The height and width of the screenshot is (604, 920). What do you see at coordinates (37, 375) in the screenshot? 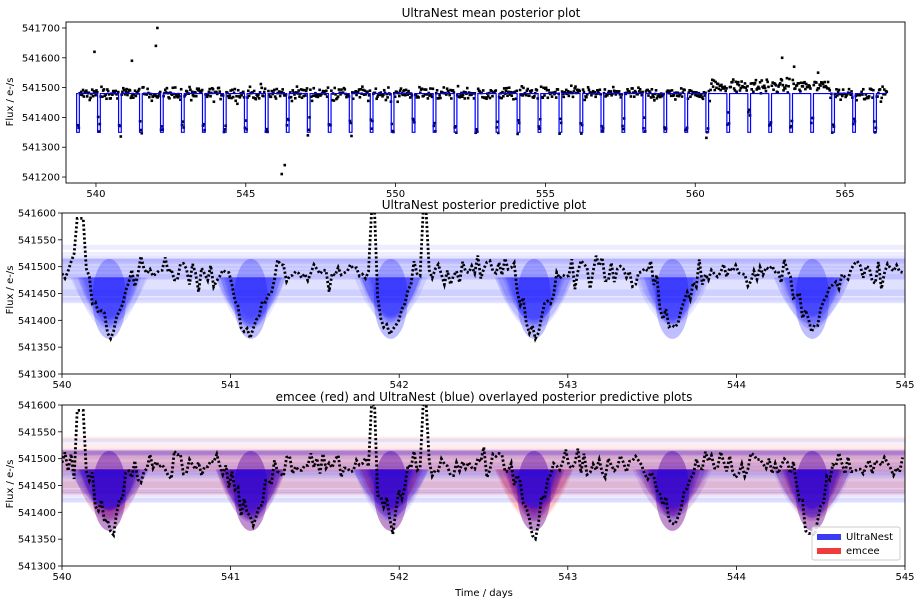
I see `y-tick-label: 541300` at bounding box center [37, 375].